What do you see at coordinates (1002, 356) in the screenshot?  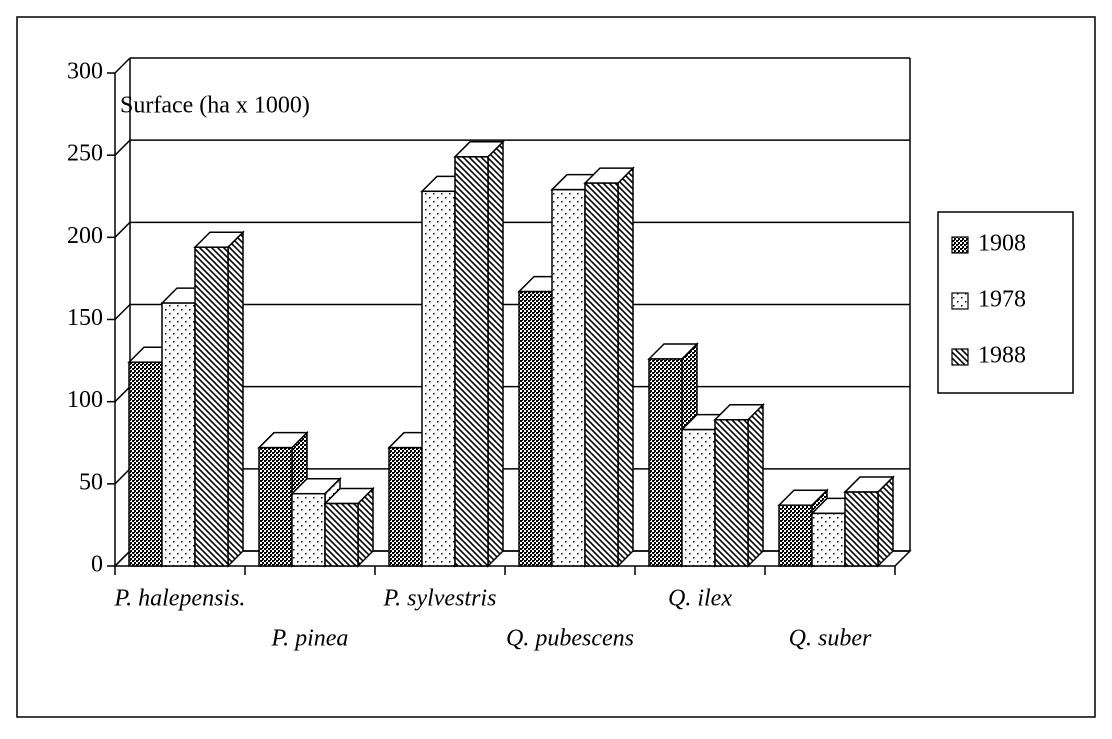 I see `legend-label: 1988` at bounding box center [1002, 356].